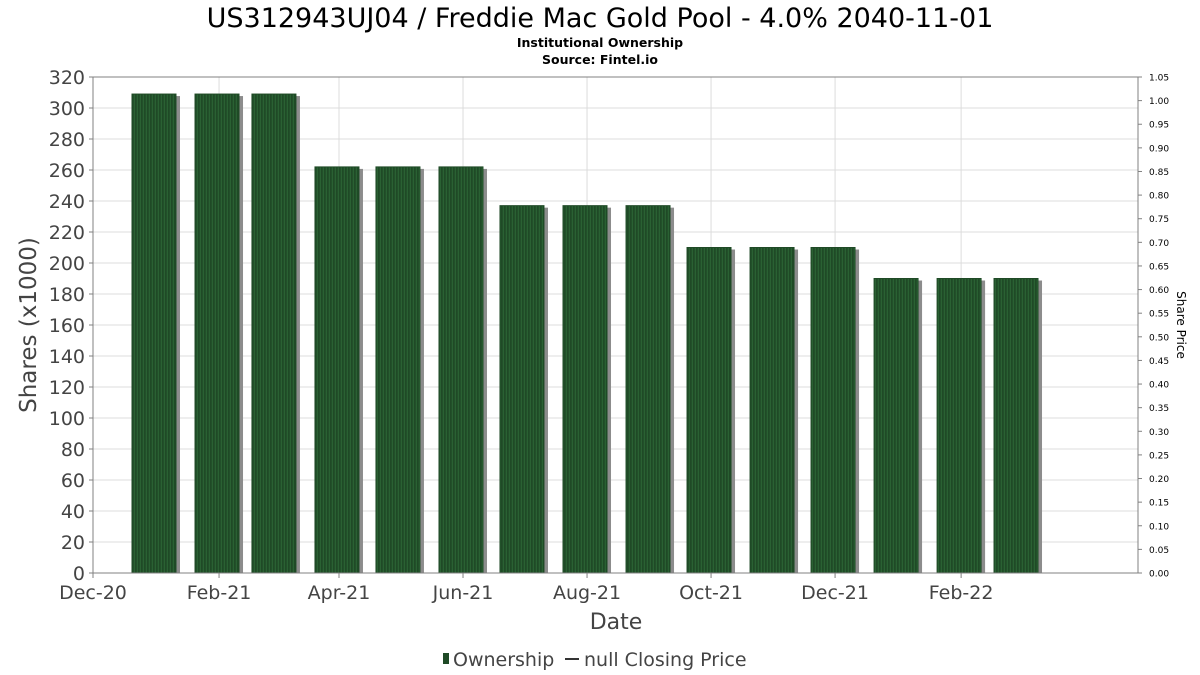 Image resolution: width=1200 pixels, height=675 pixels. I want to click on legend-ownership-swatch, so click(446, 658).